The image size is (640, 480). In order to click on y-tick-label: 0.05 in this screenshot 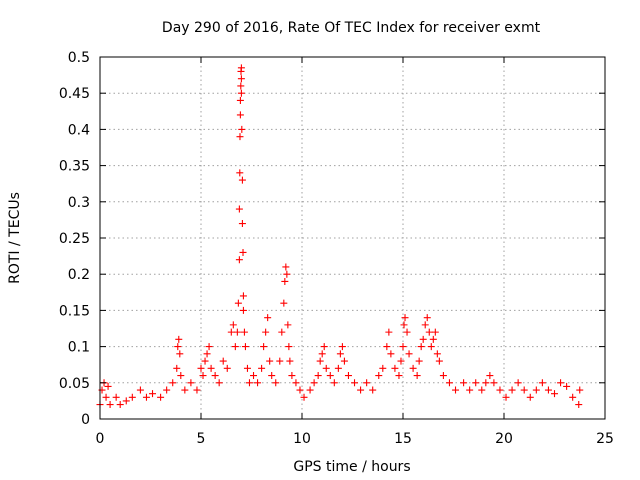, I will do `click(74, 384)`.